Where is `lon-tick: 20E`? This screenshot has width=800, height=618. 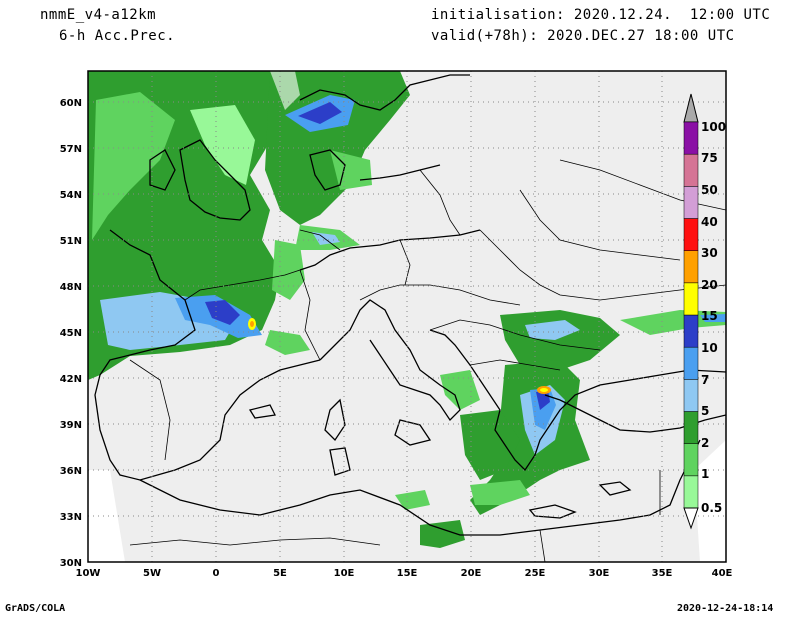
lon-tick: 20E is located at coordinates (471, 573).